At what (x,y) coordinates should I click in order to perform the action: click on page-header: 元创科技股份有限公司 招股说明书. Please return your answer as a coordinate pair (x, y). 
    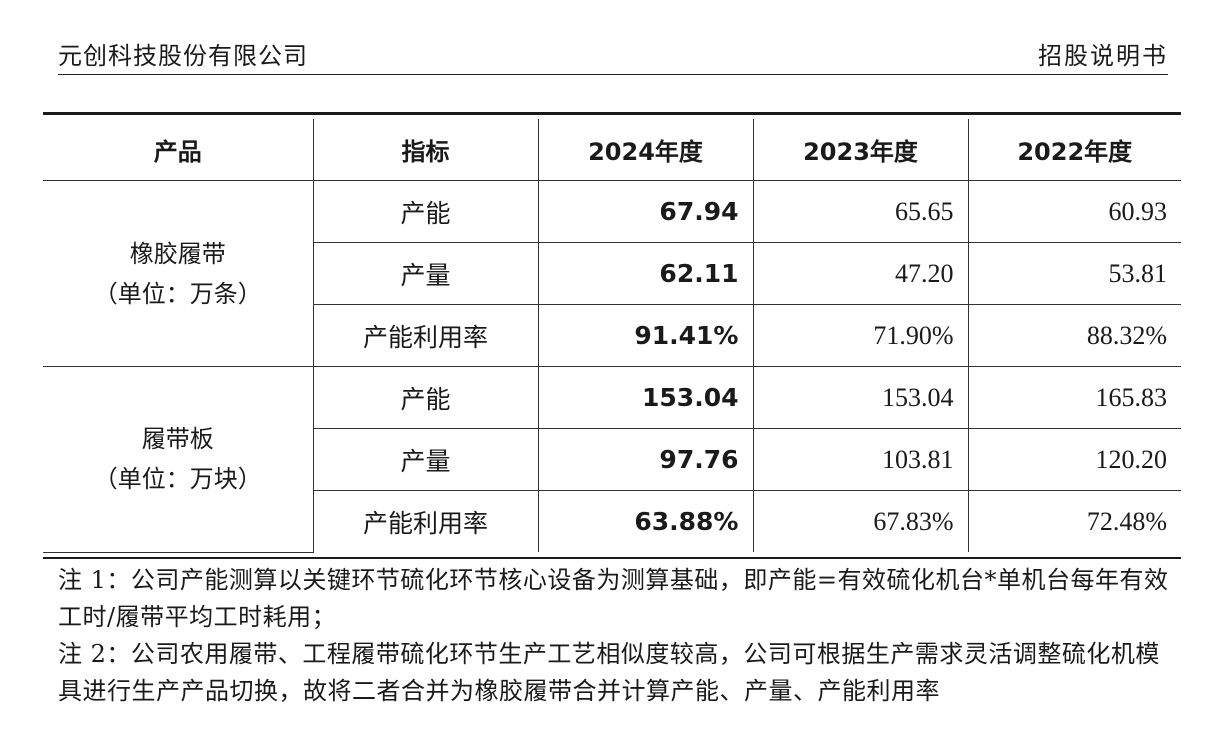
    Looking at the image, I should click on (613, 52).